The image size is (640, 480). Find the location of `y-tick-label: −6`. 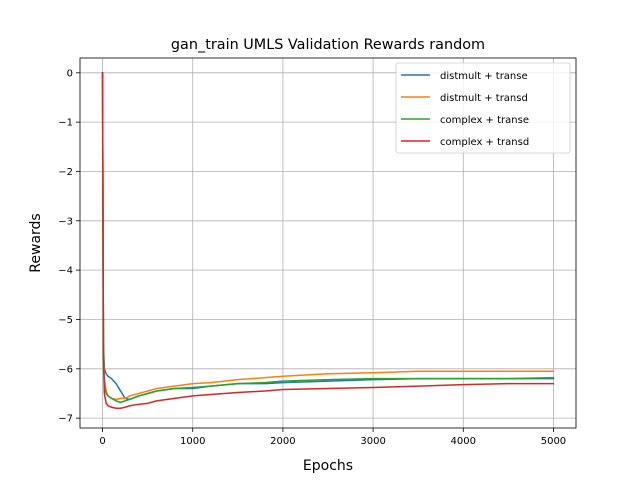

y-tick-label: −6 is located at coordinates (65, 369).